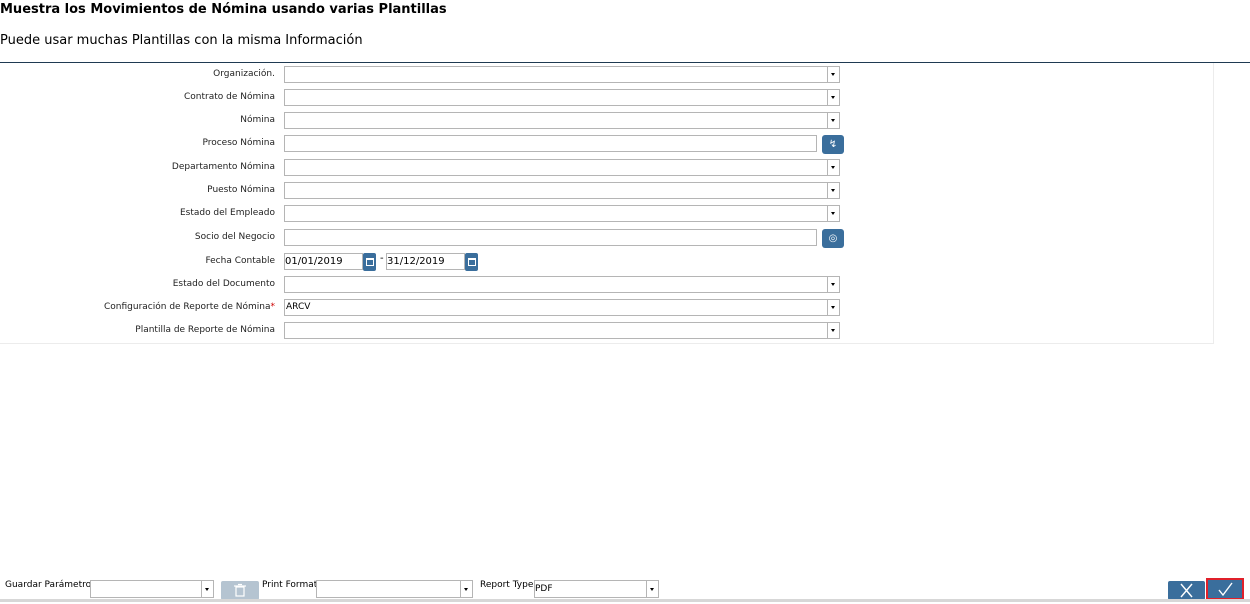 The height and width of the screenshot is (604, 1250). I want to click on organizacion-combo, so click(562, 74).